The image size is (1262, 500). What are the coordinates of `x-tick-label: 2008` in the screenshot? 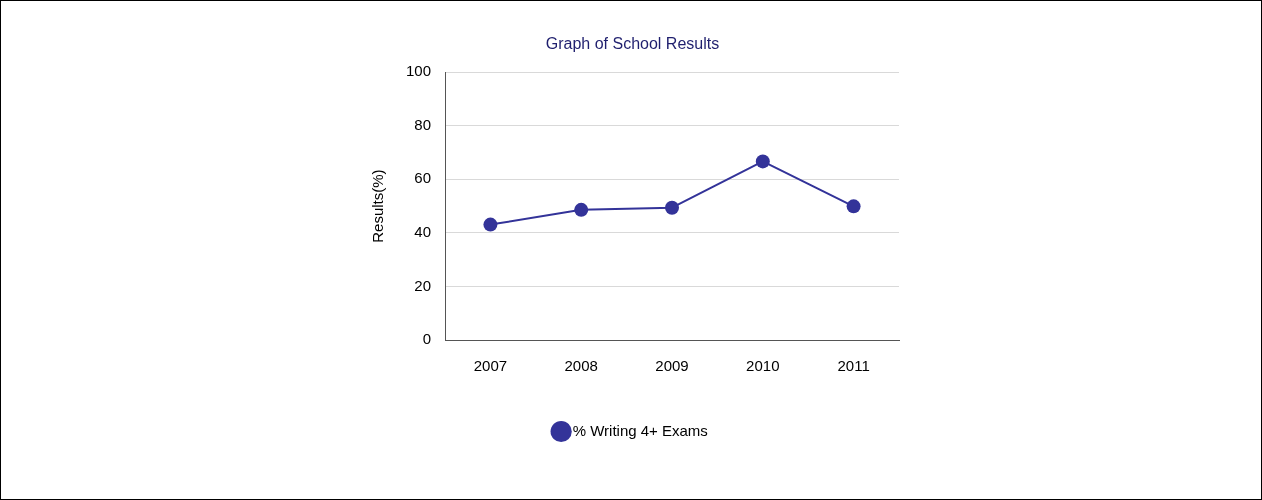 It's located at (581, 366).